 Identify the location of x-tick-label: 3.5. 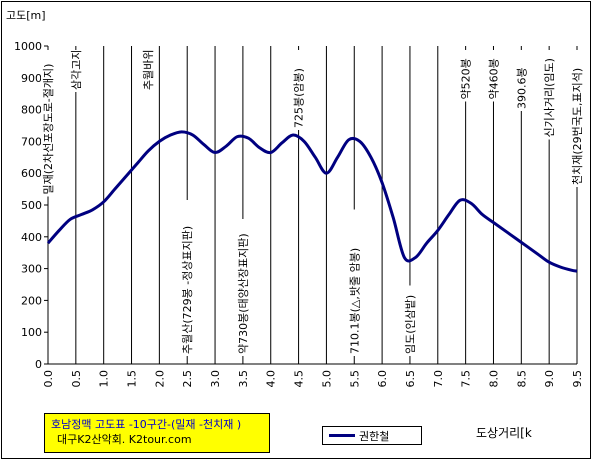
(243, 379).